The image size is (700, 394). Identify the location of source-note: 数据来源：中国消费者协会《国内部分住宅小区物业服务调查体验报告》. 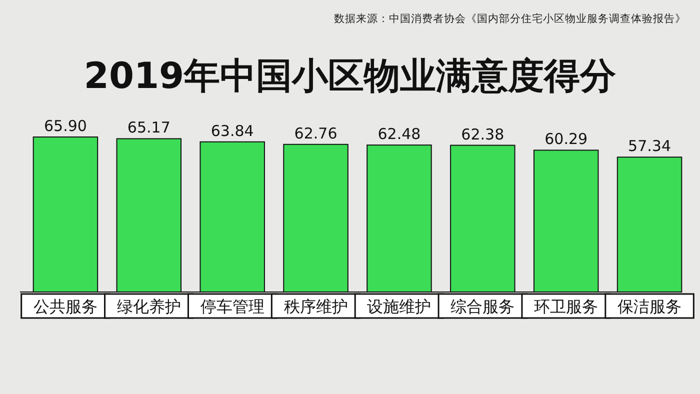
(510, 18).